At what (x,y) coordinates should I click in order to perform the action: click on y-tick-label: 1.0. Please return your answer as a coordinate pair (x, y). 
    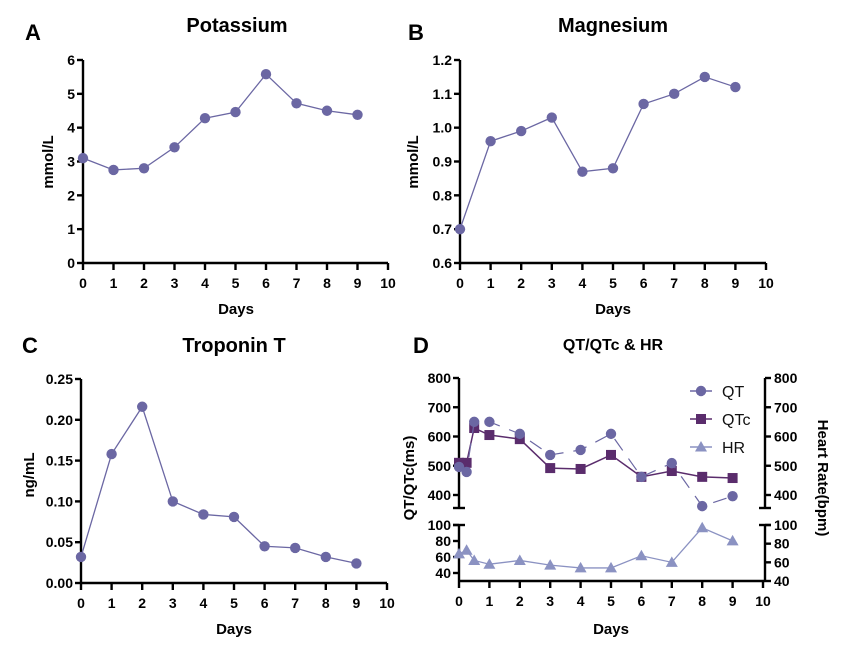
    Looking at the image, I should click on (443, 128).